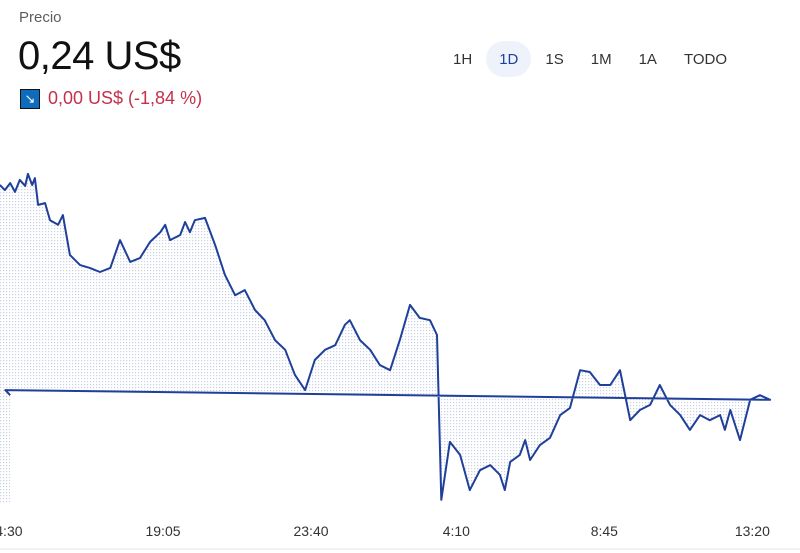 The height and width of the screenshot is (553, 800). I want to click on range-1h: 1H, so click(463, 59).